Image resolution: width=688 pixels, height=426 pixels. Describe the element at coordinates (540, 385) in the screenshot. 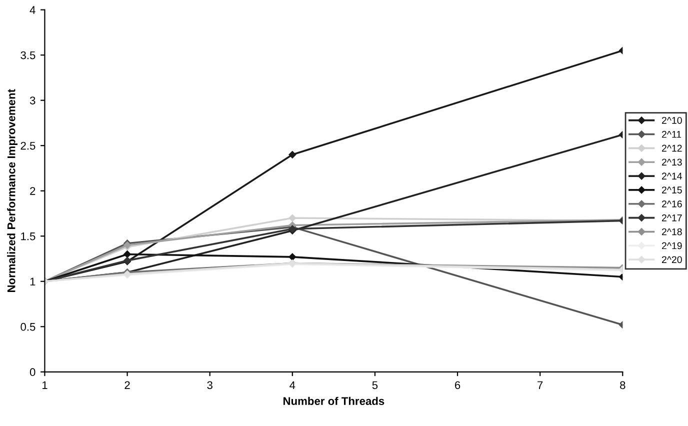

I see `x-tick-label: 7` at that location.